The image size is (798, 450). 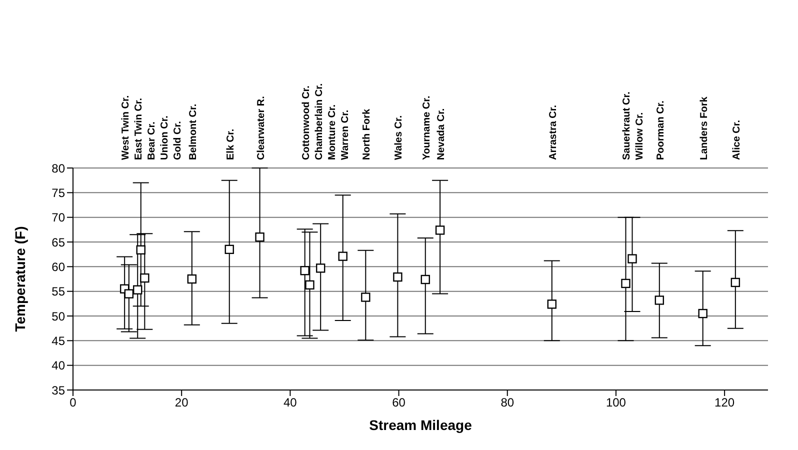 I want to click on y-axis-title: Temperature (F), so click(x=20, y=279).